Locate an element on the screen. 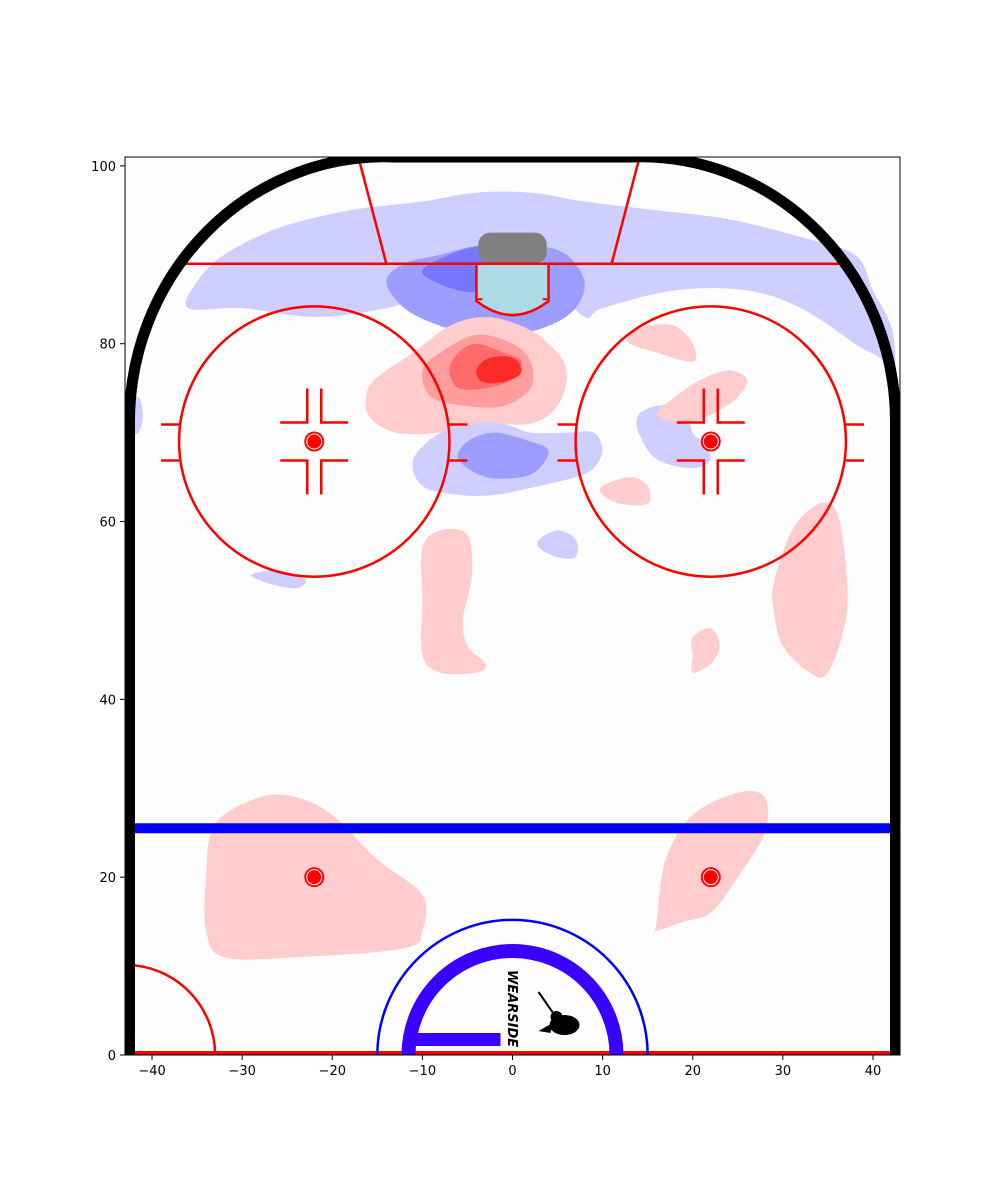  x-tick-label: 20 is located at coordinates (692, 1071).